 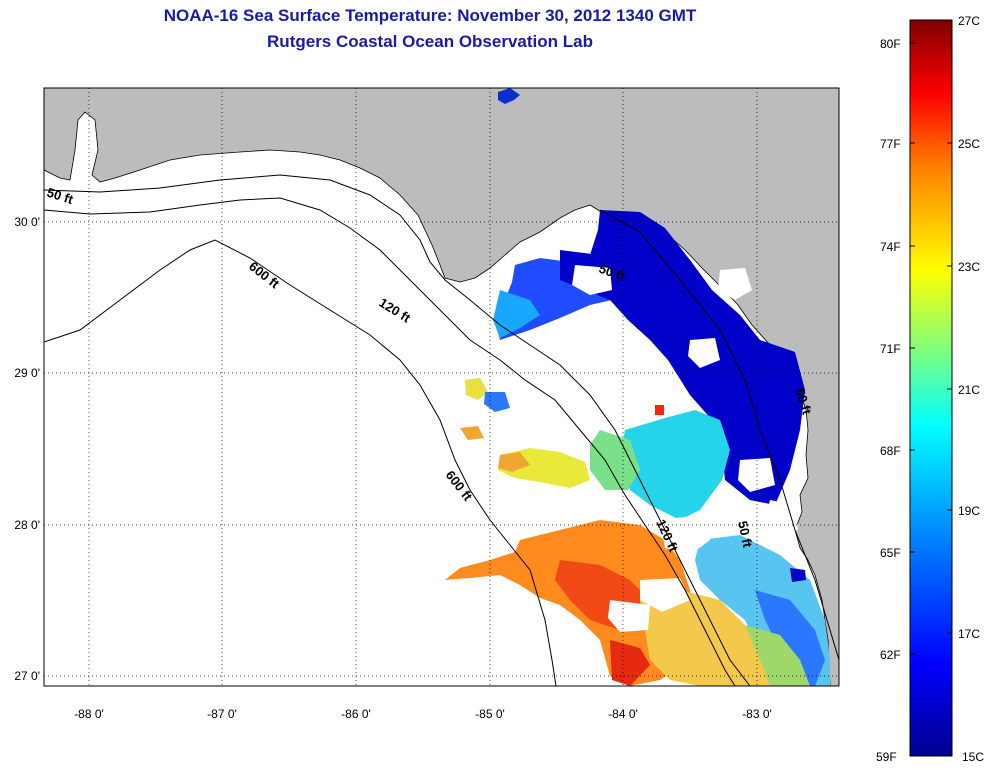 I want to click on x-tick: -84 0', so click(x=623, y=714).